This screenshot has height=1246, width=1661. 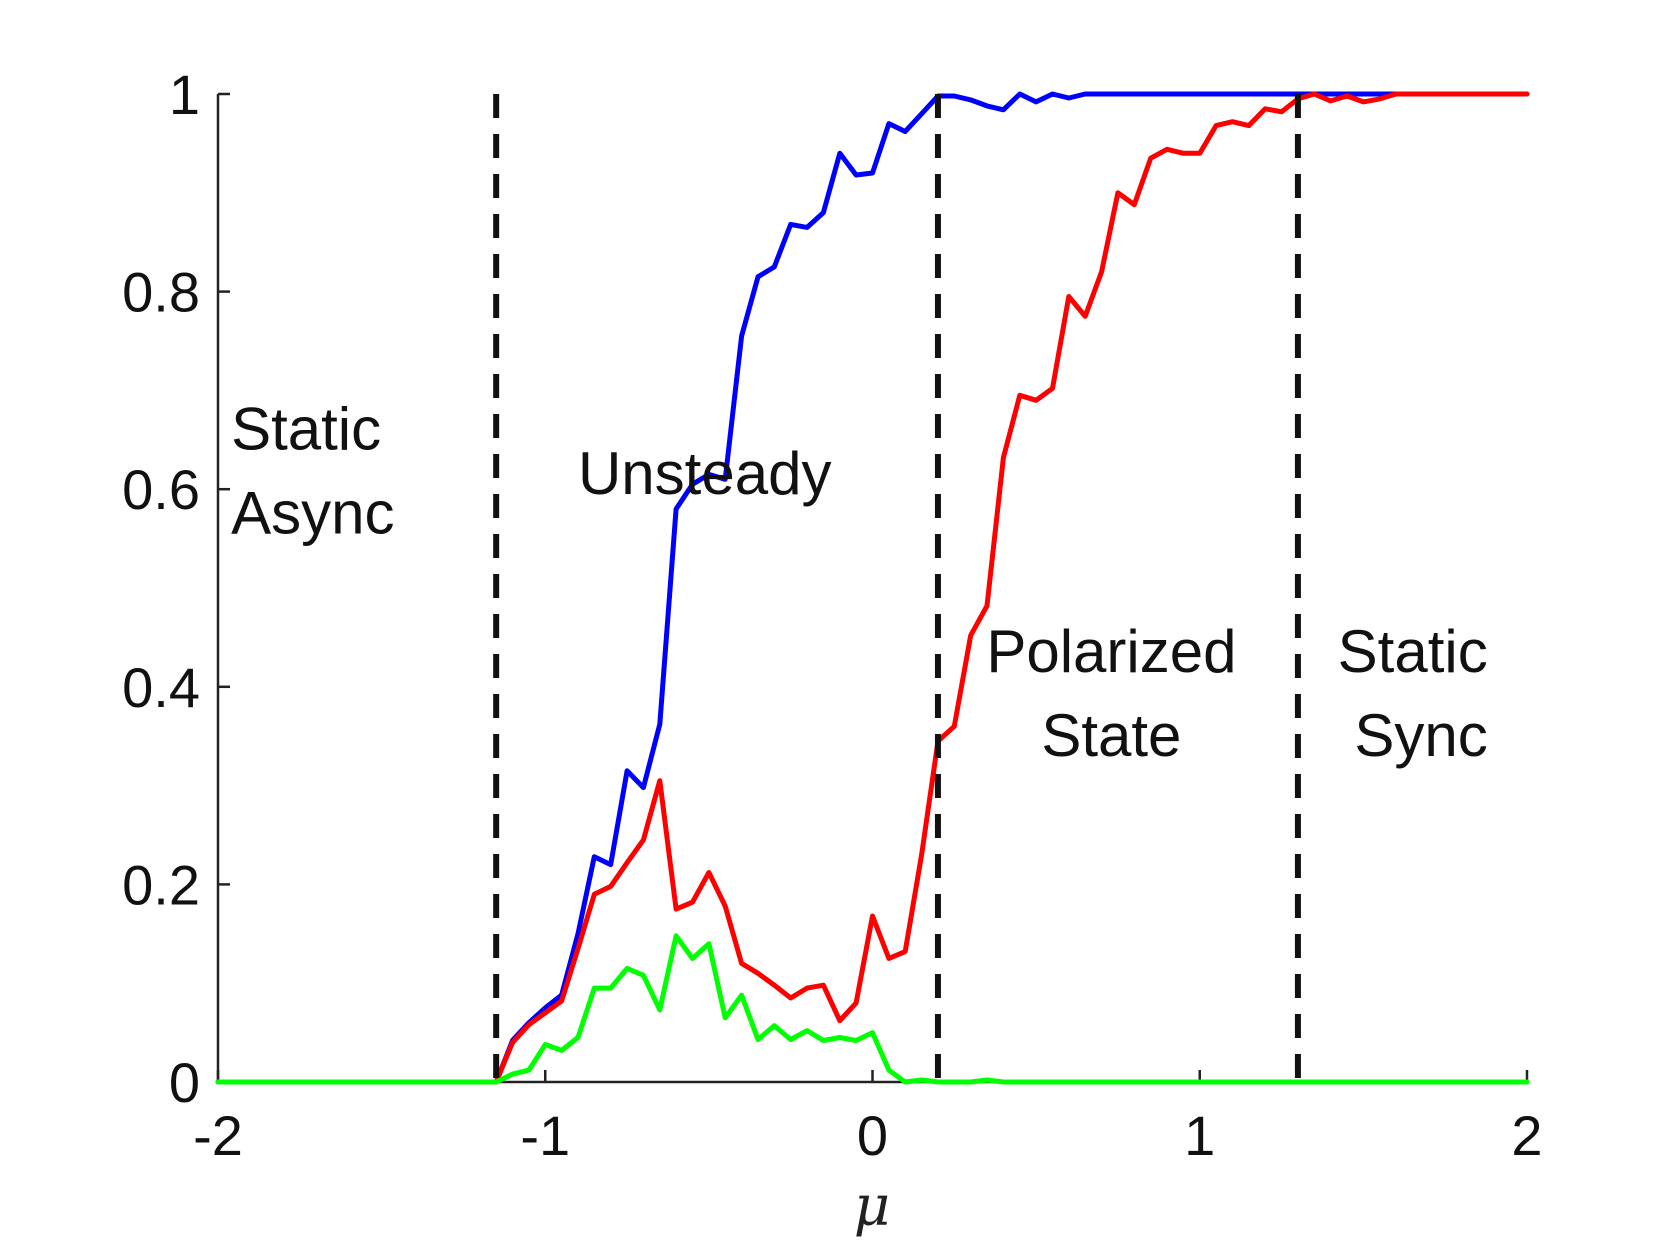 I want to click on y-tick-label: 0, so click(x=184, y=1082).